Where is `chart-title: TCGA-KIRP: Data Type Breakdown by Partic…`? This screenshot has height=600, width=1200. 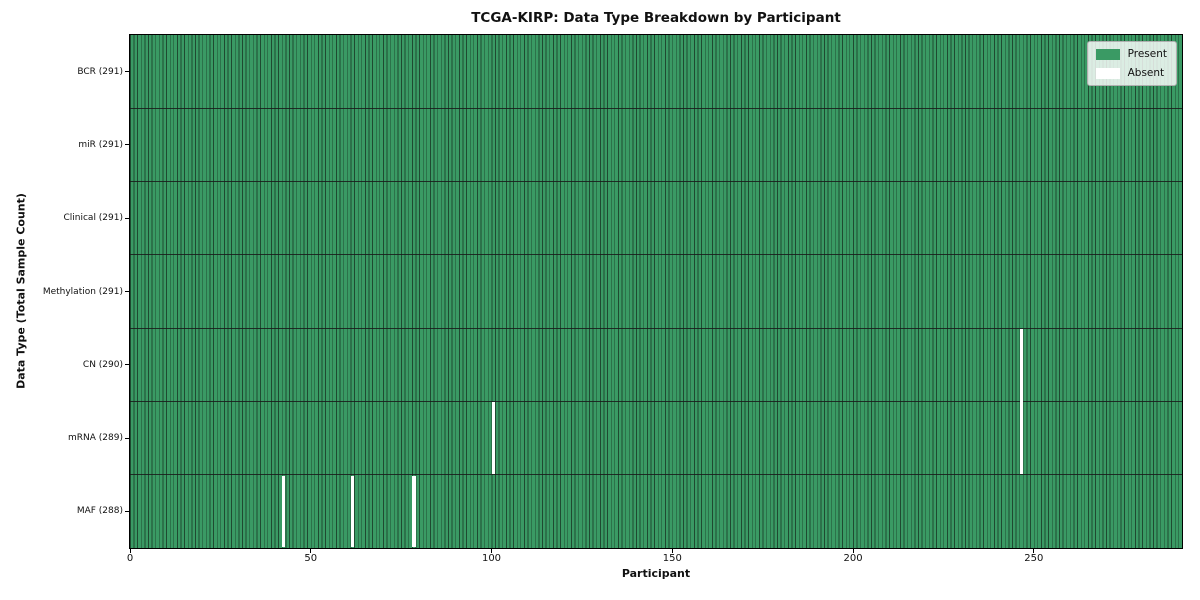
chart-title: TCGA-KIRP: Data Type Breakdown by Partic… is located at coordinates (656, 18).